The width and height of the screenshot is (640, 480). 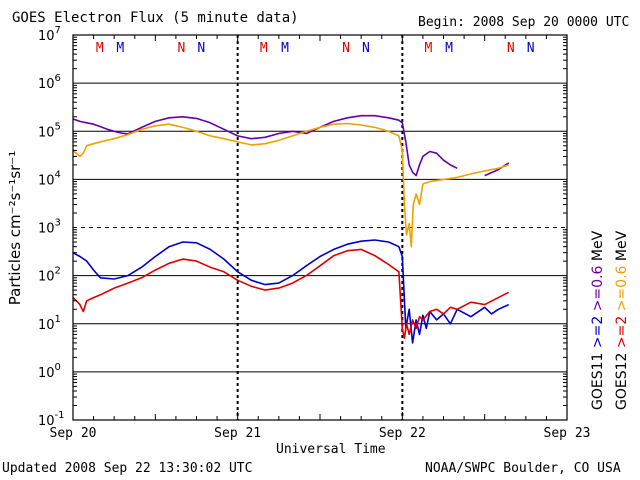 I want to click on y-tick-label: 10⁶, so click(x=49, y=82).